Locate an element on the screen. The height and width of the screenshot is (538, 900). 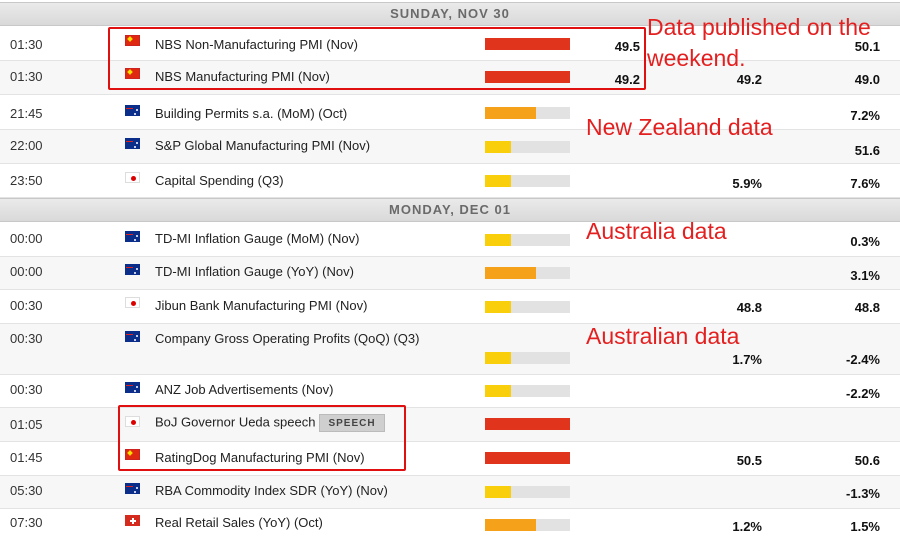
consensus-value: 5.9% is located at coordinates (747, 183).